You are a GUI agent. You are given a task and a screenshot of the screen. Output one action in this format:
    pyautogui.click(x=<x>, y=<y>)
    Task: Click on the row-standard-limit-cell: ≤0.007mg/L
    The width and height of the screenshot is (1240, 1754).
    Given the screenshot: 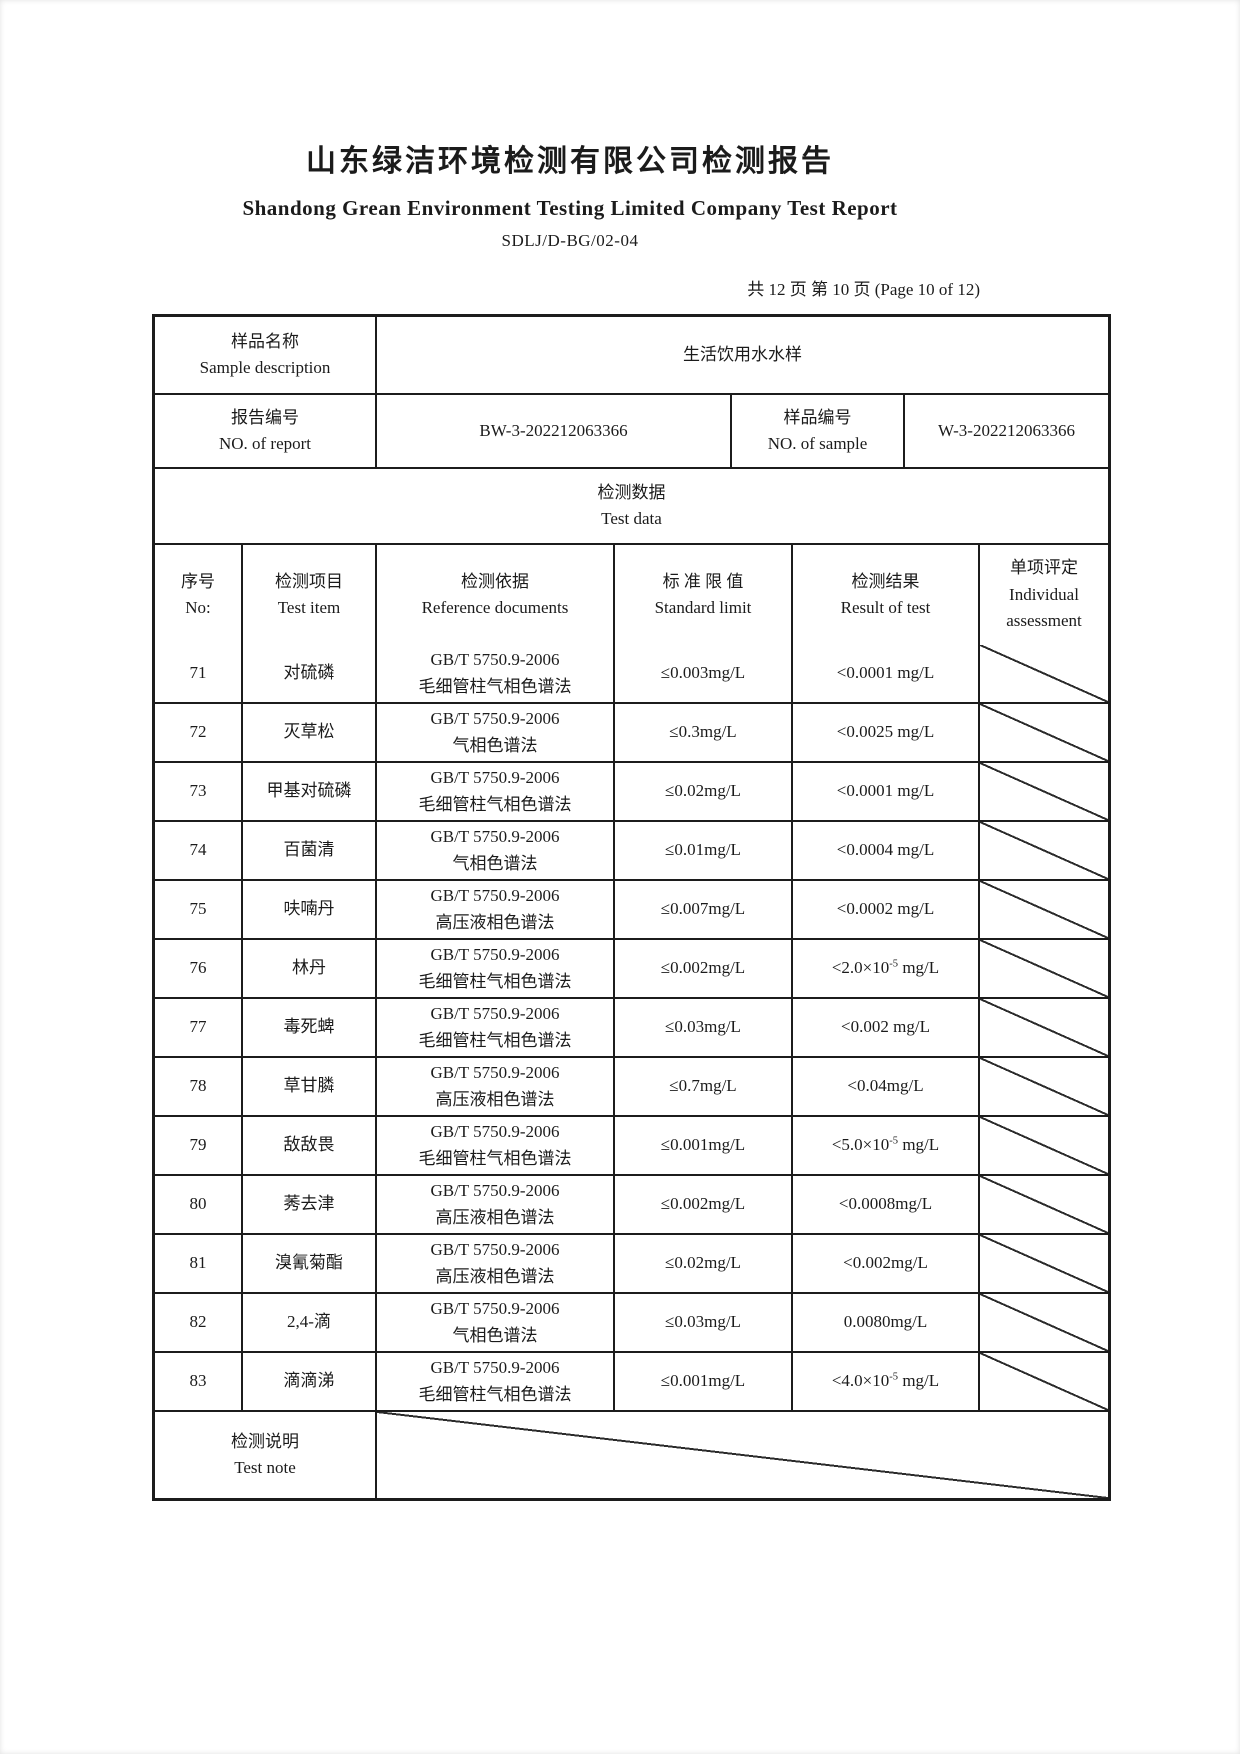 What is the action you would take?
    pyautogui.click(x=702, y=909)
    